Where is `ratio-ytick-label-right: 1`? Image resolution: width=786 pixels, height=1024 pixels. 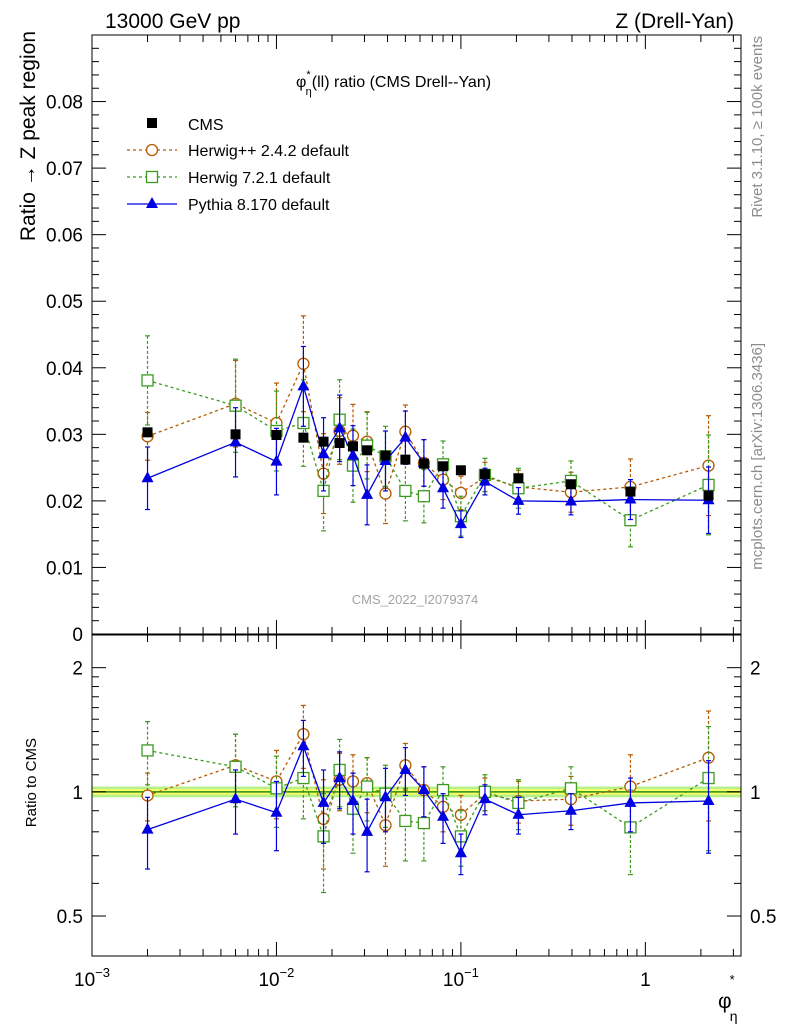
ratio-ytick-label-right: 1 is located at coordinates (755, 793).